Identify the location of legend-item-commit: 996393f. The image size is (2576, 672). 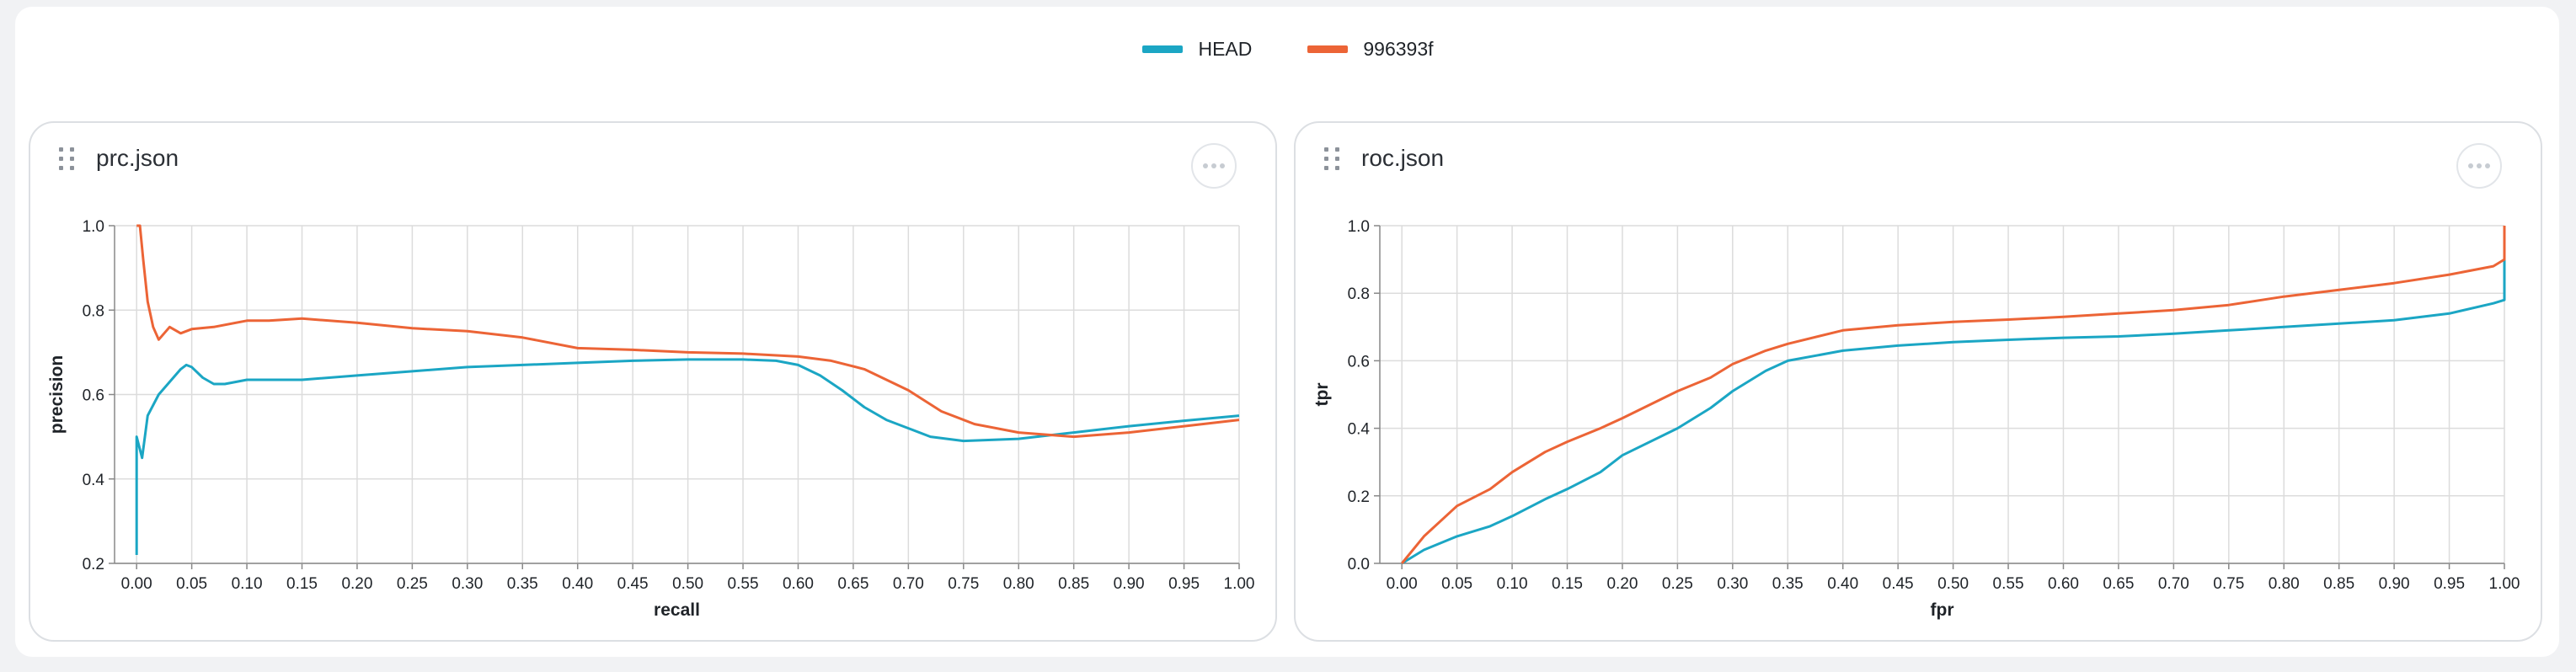
(1370, 49).